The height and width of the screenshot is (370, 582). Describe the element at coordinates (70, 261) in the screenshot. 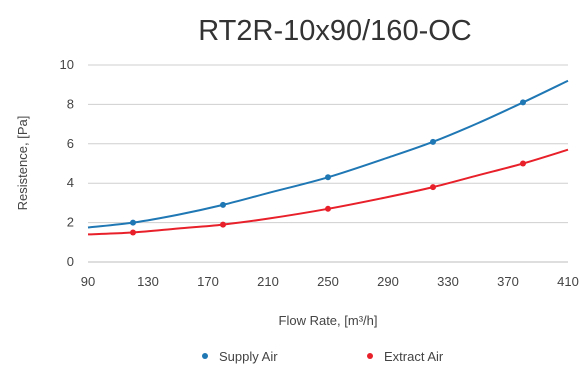

I see `y-tick-label: 0` at that location.